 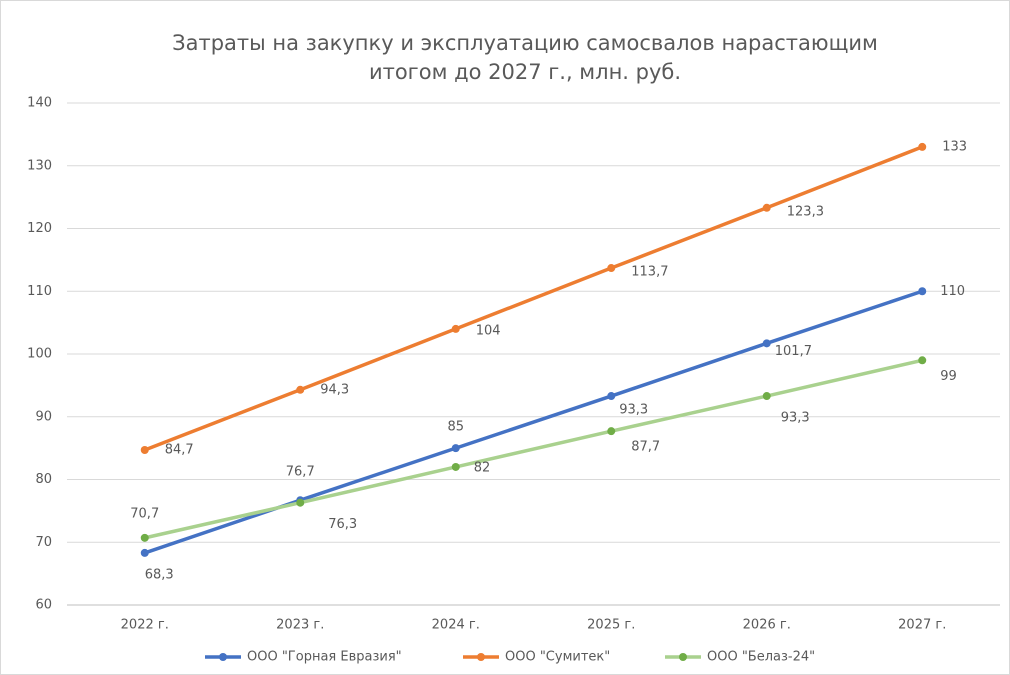 What do you see at coordinates (43, 416) in the screenshot?
I see `y-tick-label: 90` at bounding box center [43, 416].